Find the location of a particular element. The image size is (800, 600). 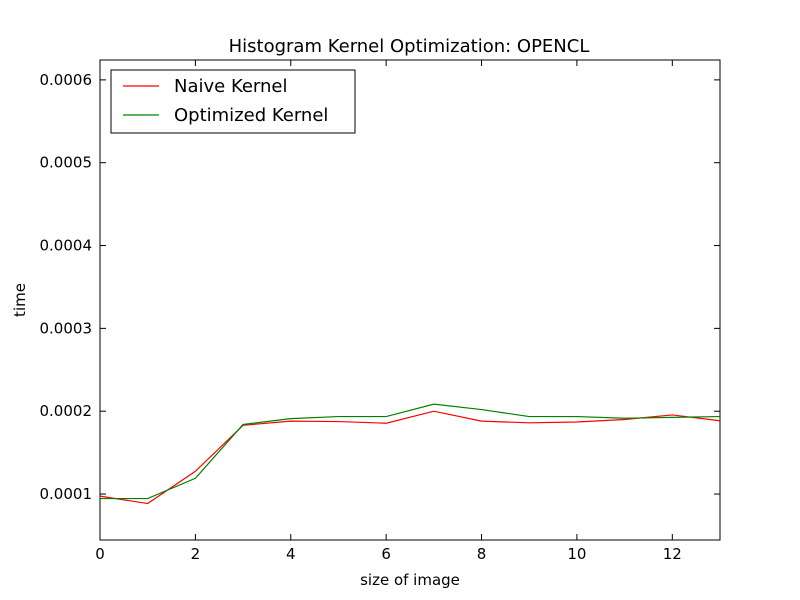

legend-box is located at coordinates (233, 101).